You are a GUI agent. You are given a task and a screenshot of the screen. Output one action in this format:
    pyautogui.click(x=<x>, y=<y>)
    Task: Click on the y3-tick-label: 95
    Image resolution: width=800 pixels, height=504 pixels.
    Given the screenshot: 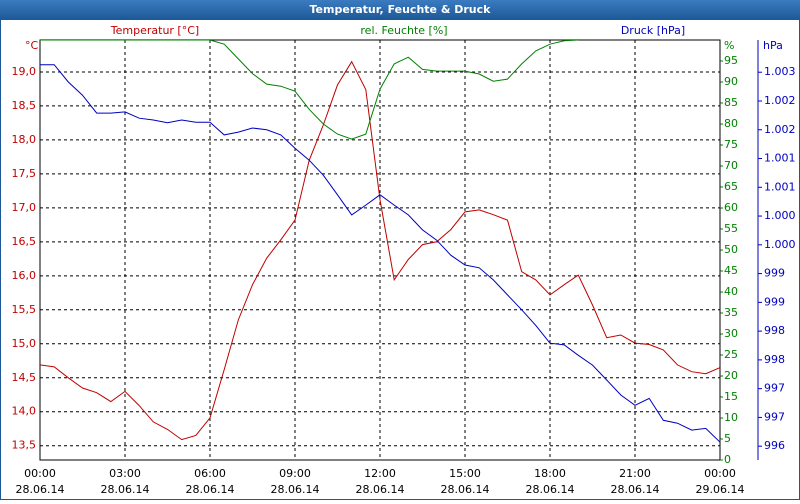 What is the action you would take?
    pyautogui.click(x=731, y=60)
    